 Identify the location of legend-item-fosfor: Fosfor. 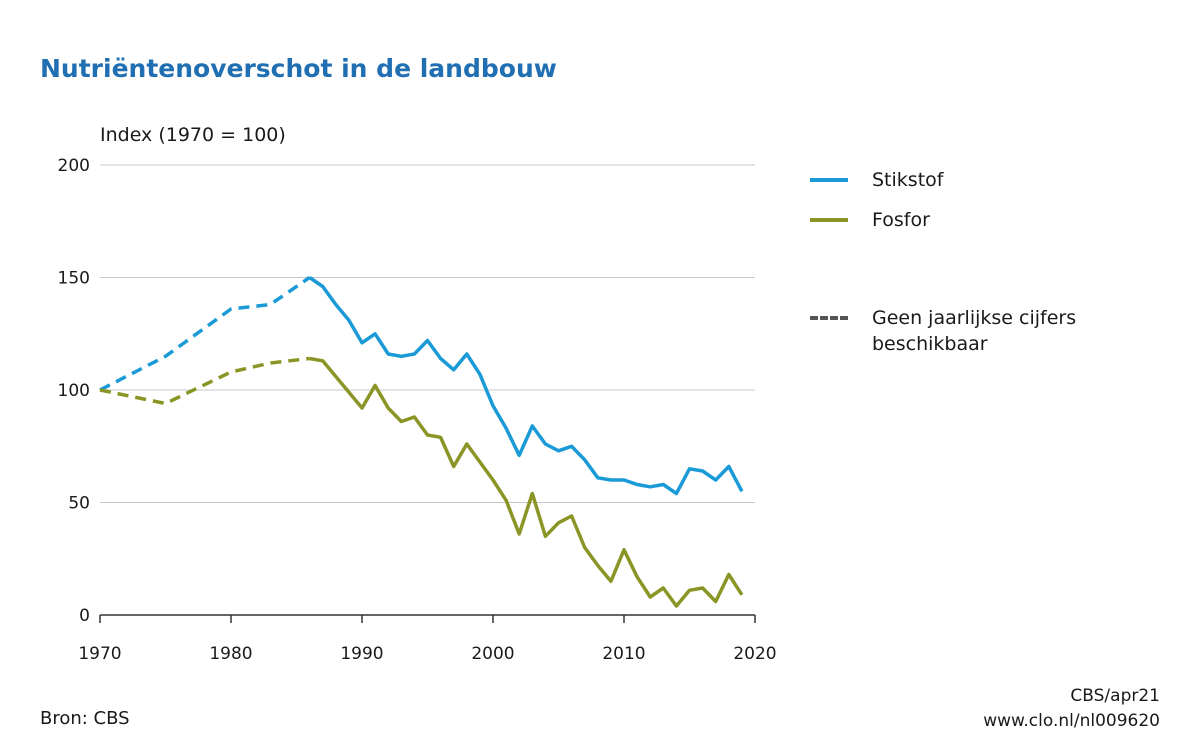
(975, 225).